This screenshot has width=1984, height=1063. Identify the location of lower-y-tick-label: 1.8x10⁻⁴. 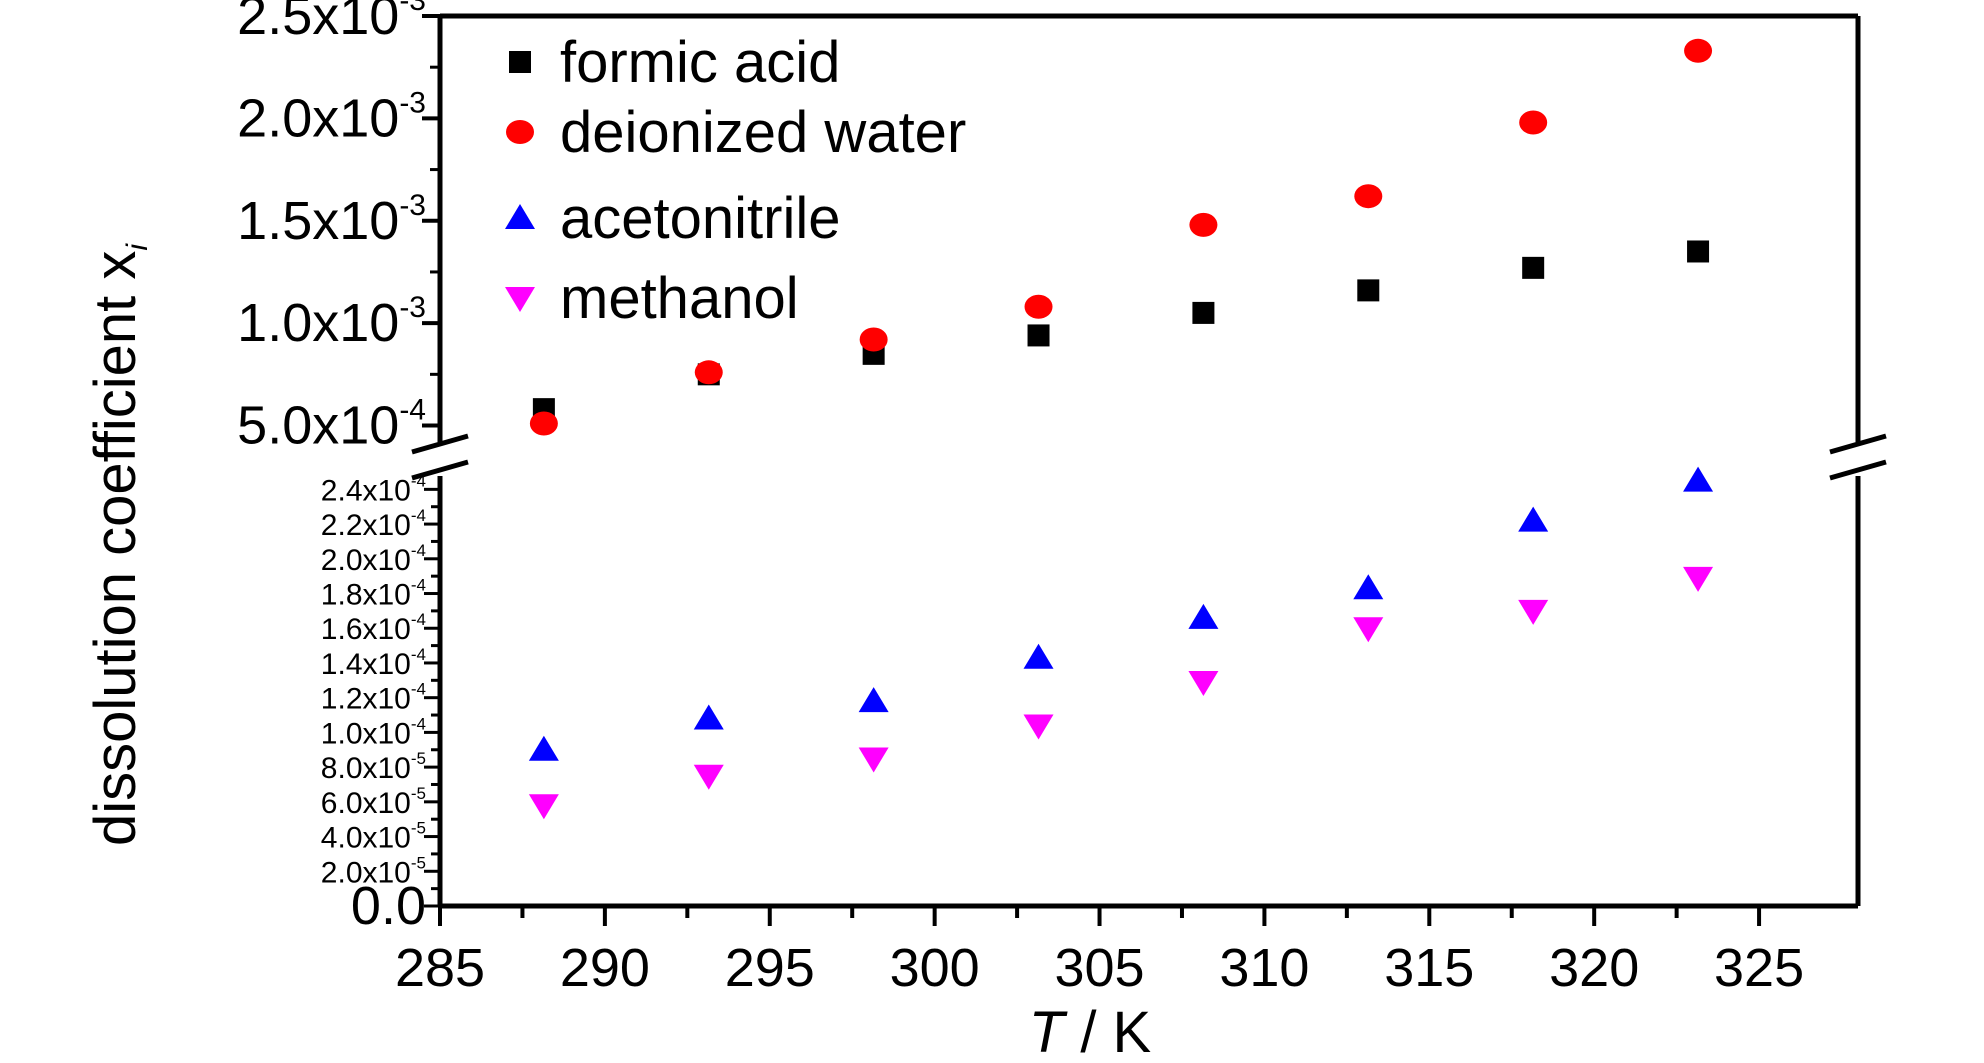
(373, 594).